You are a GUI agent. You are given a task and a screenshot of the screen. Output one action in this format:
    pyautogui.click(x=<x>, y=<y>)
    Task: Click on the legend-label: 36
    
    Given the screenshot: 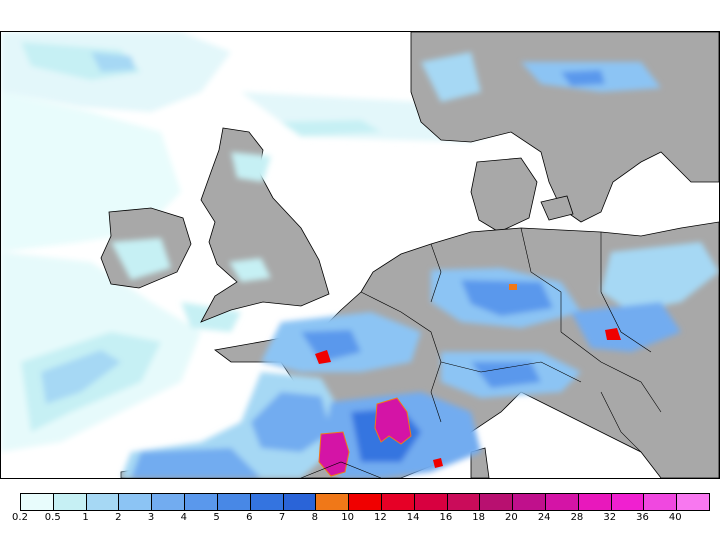 What is the action you would take?
    pyautogui.click(x=642, y=517)
    